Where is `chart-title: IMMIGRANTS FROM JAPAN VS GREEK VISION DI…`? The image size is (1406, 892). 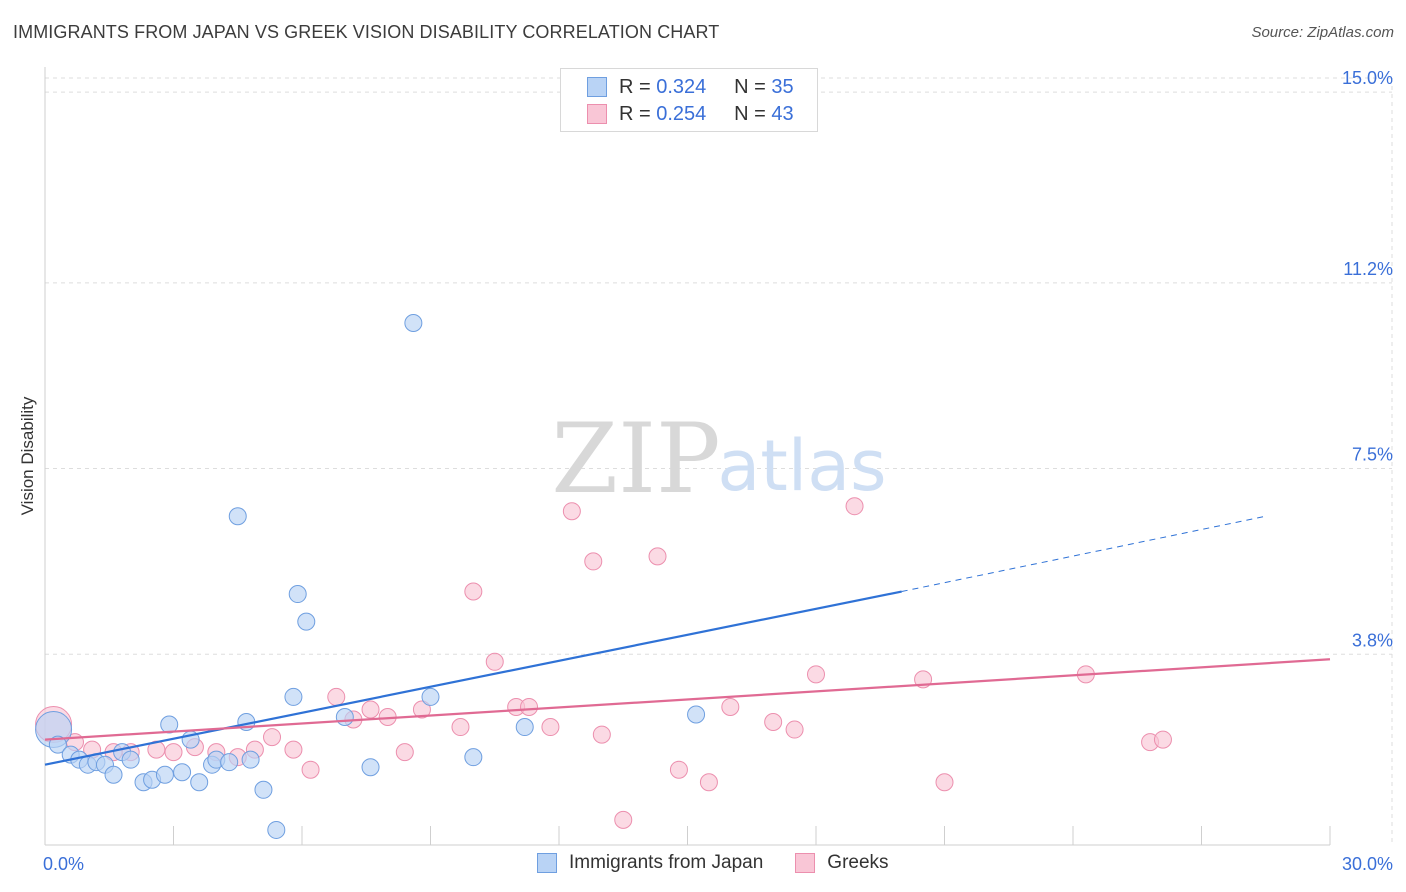 chart-title: IMMIGRANTS FROM JAPAN VS GREEK VISION DI… is located at coordinates (366, 32).